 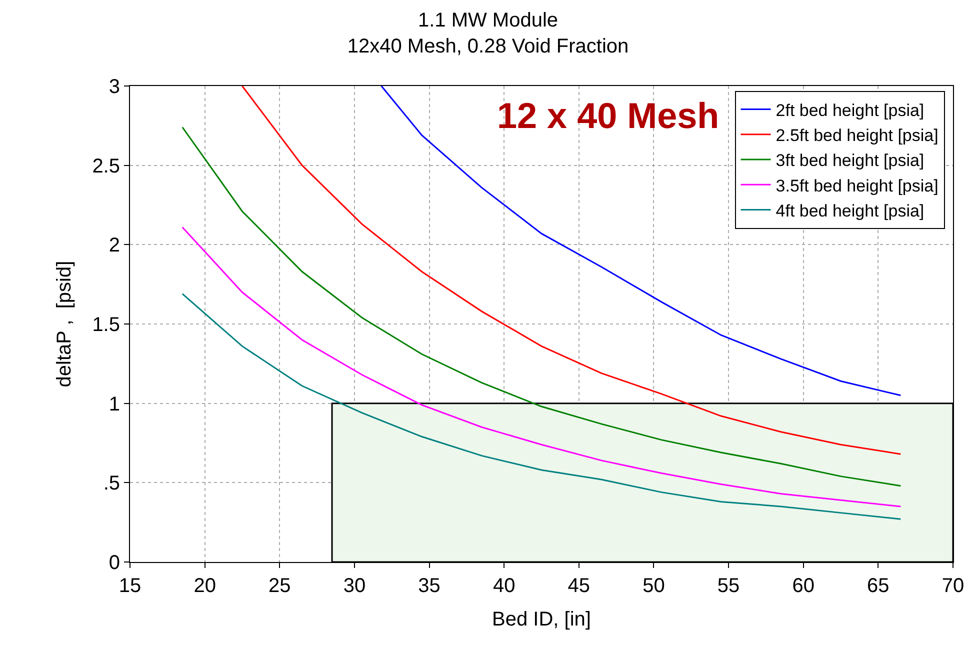 I want to click on annotation: 12 x 40 Mesh, so click(x=608, y=115).